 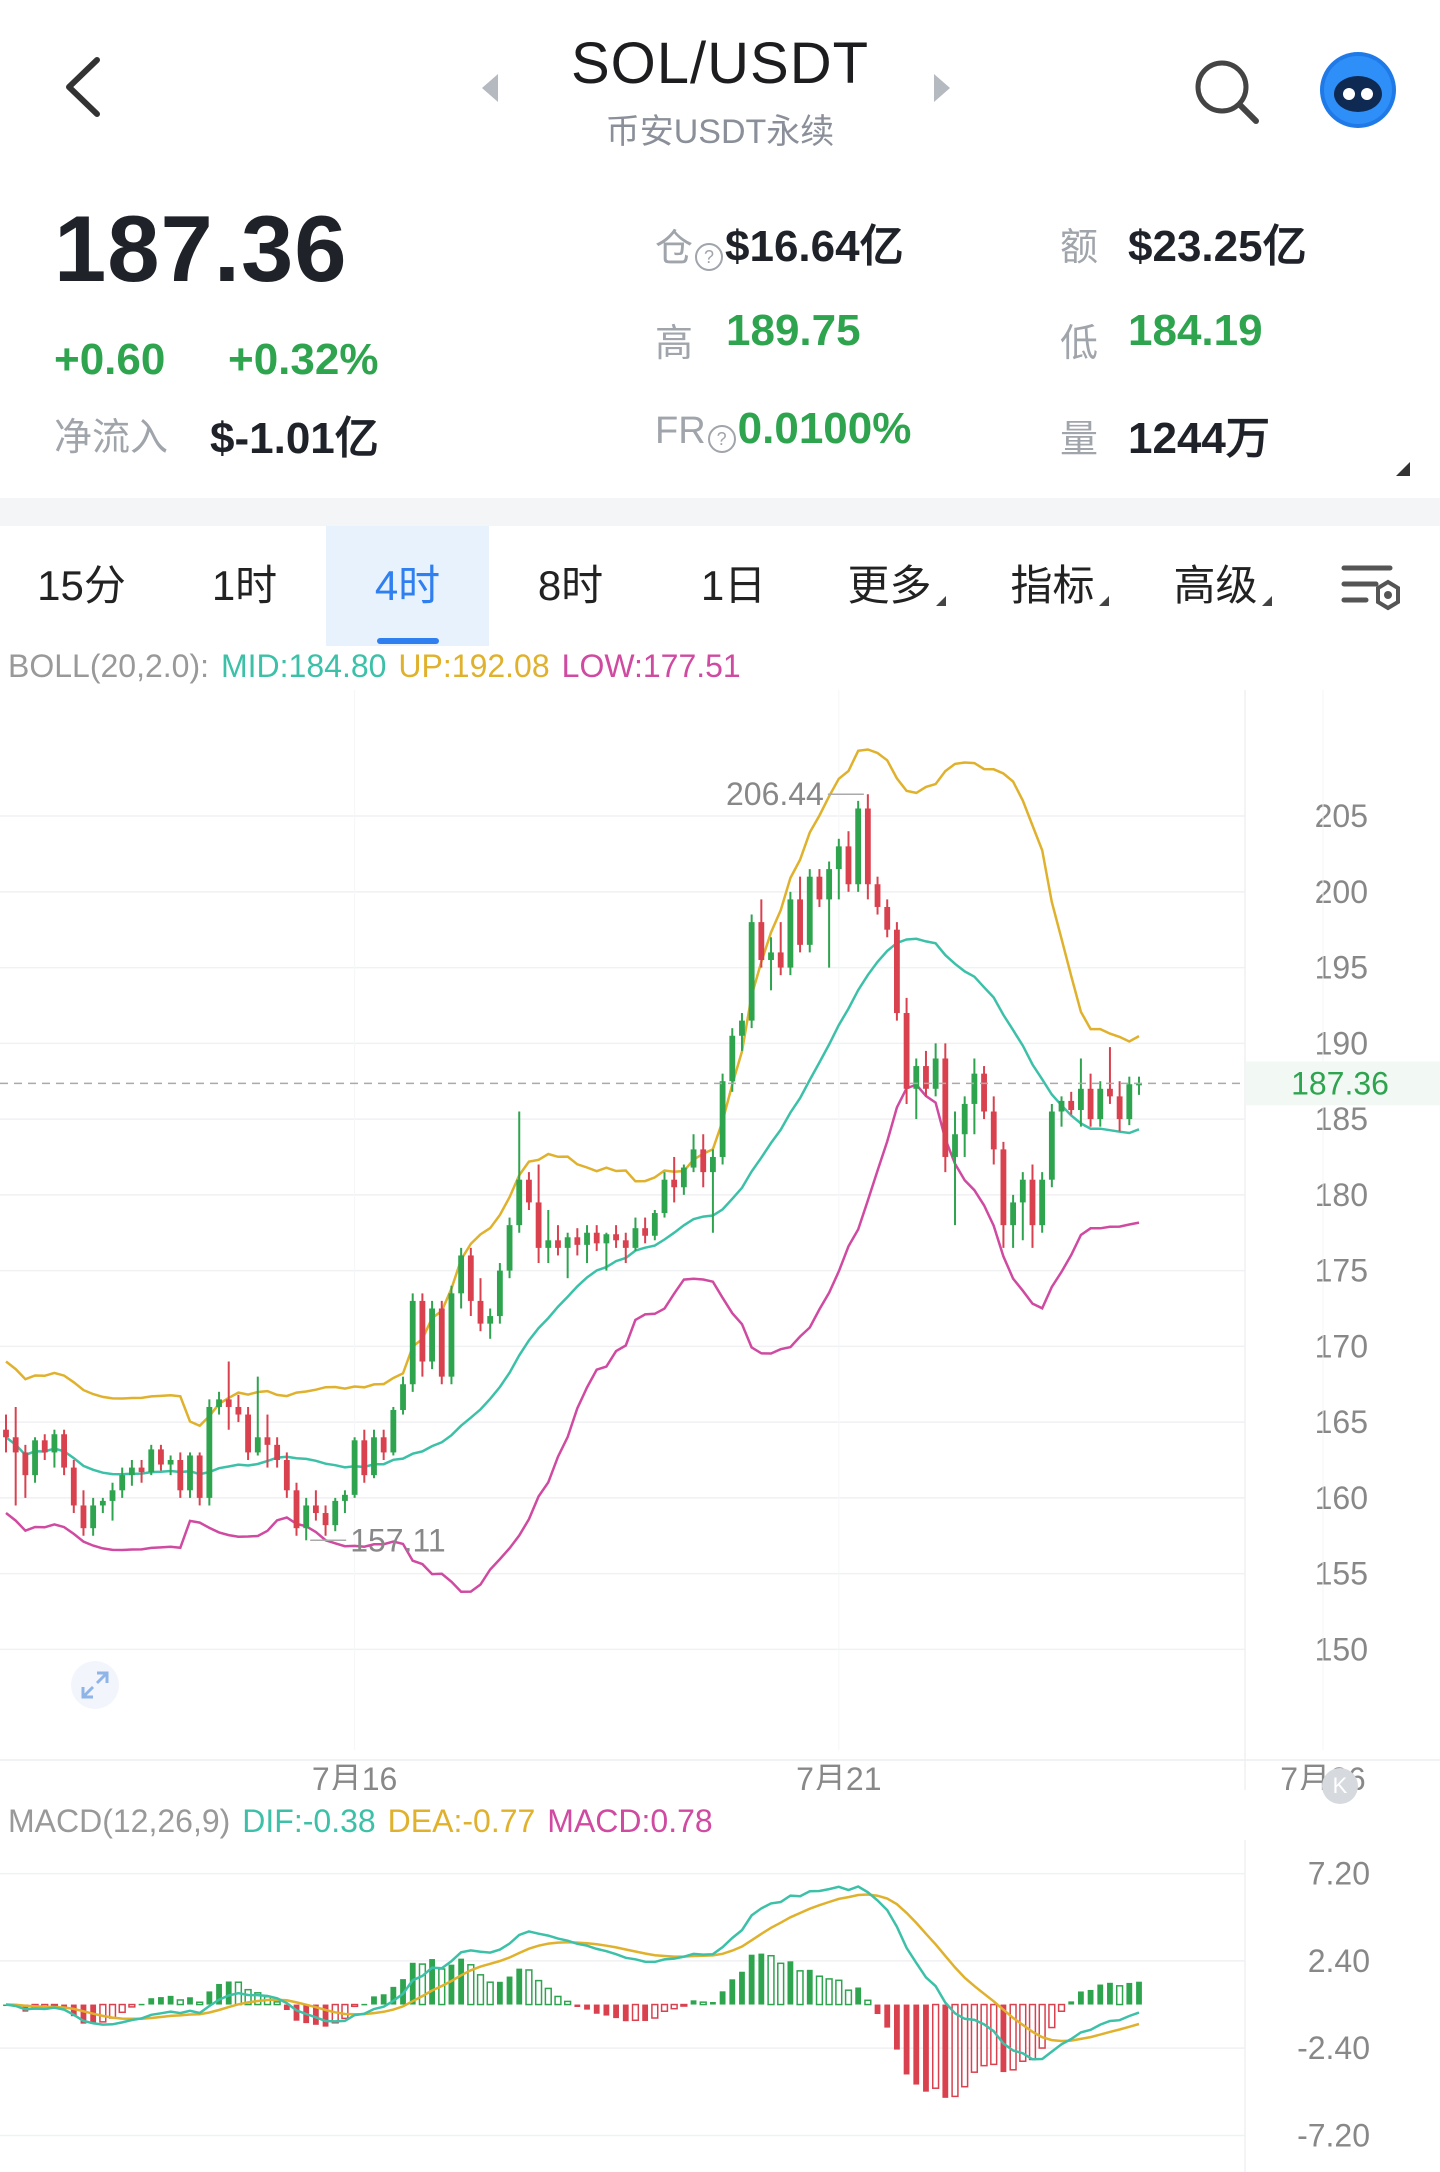 What do you see at coordinates (244, 585) in the screenshot?
I see `tab-1h: 1时` at bounding box center [244, 585].